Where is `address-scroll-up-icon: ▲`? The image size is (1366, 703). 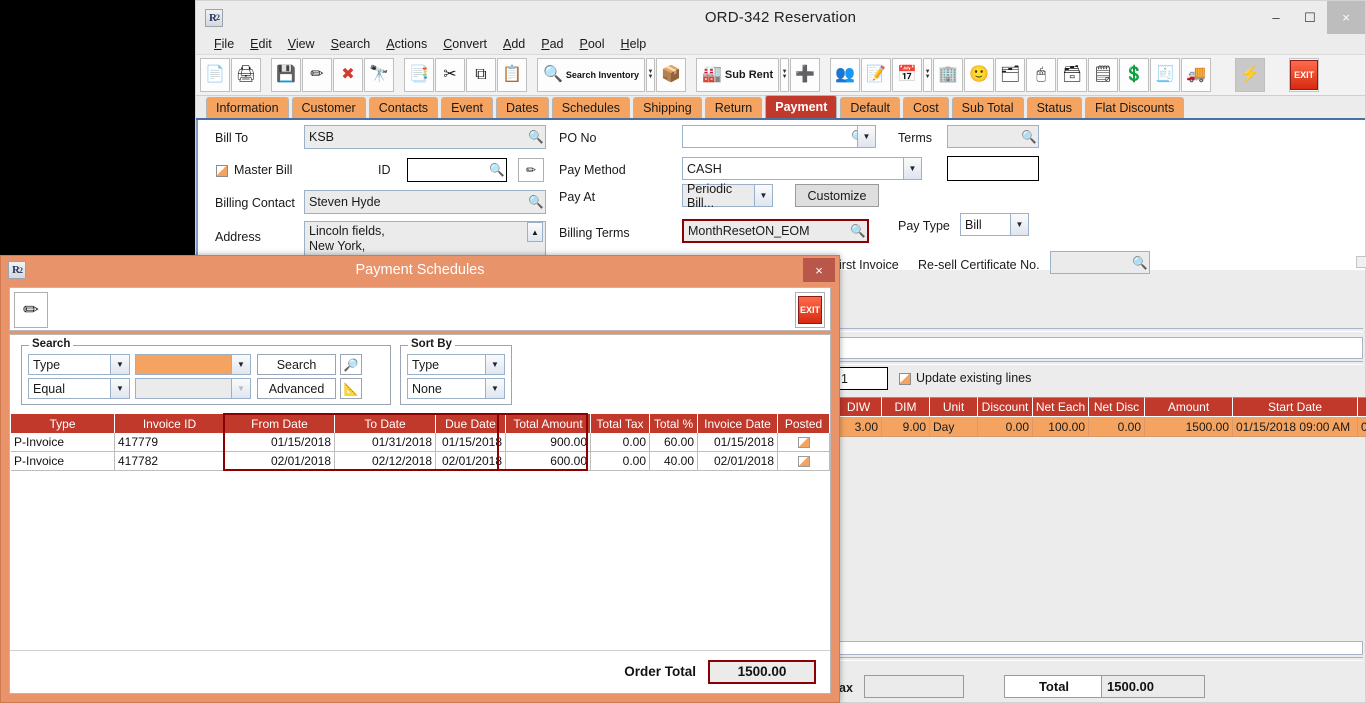 address-scroll-up-icon: ▲ is located at coordinates (535, 232).